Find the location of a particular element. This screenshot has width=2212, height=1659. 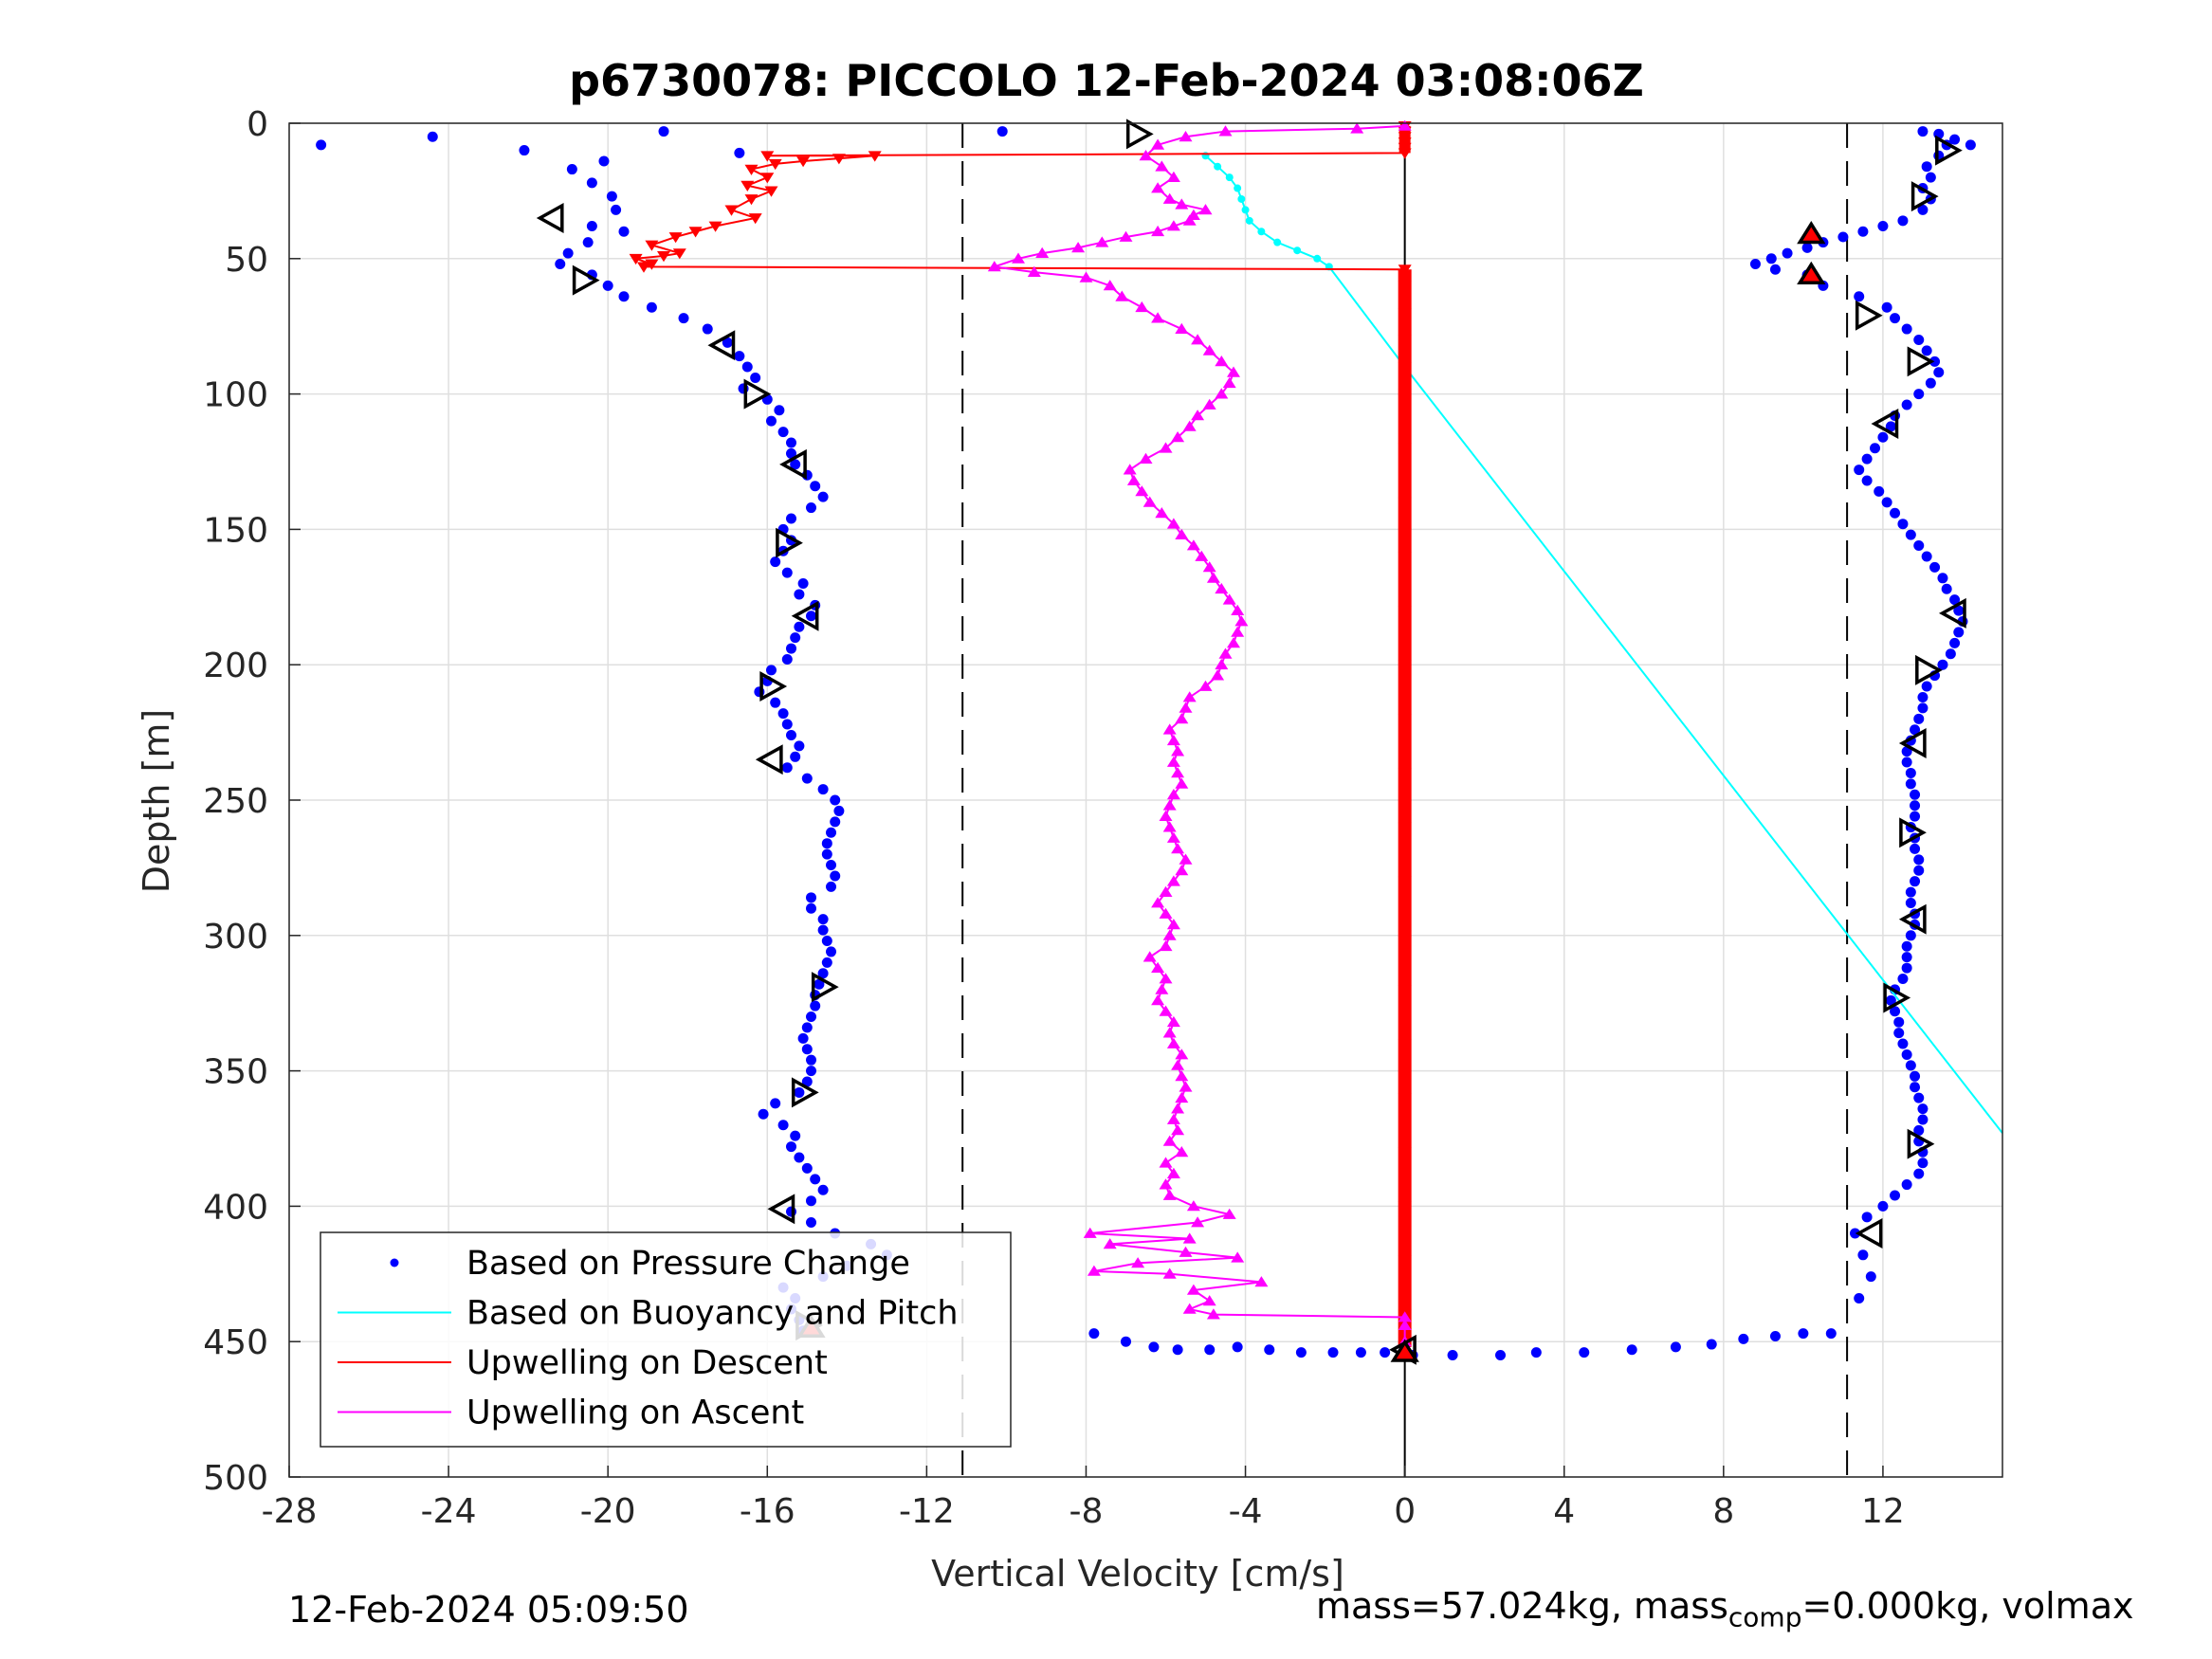

x-tick-label: -20 is located at coordinates (608, 1511).